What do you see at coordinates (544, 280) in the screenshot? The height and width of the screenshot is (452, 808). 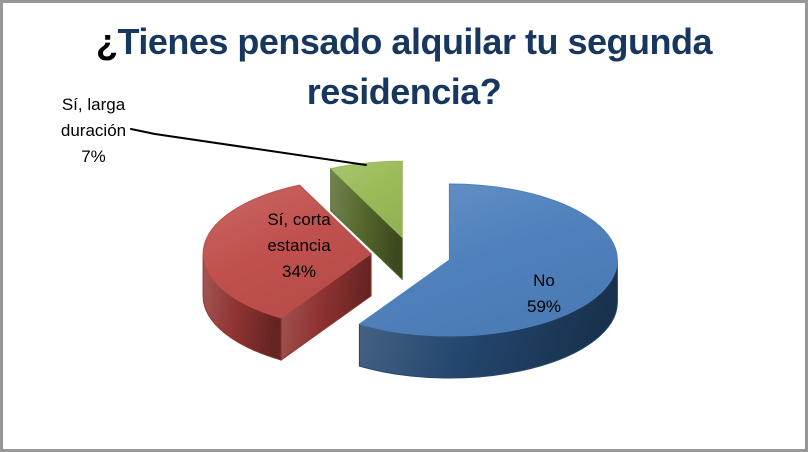 I see `slice-label-line: No` at bounding box center [544, 280].